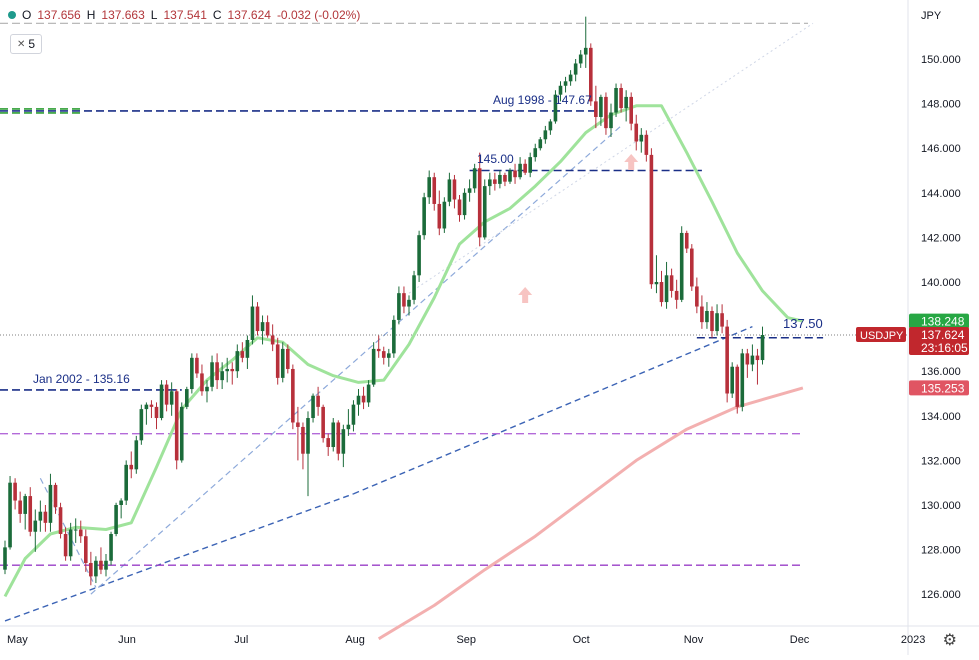  What do you see at coordinates (91, 15) in the screenshot?
I see `high-label: H` at bounding box center [91, 15].